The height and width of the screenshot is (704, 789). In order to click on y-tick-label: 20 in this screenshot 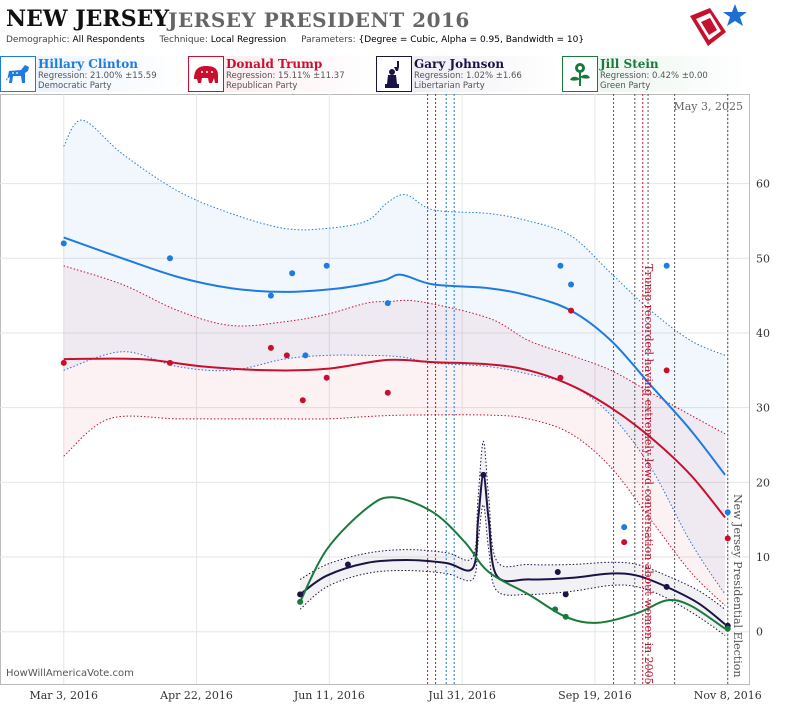, I will do `click(763, 482)`.